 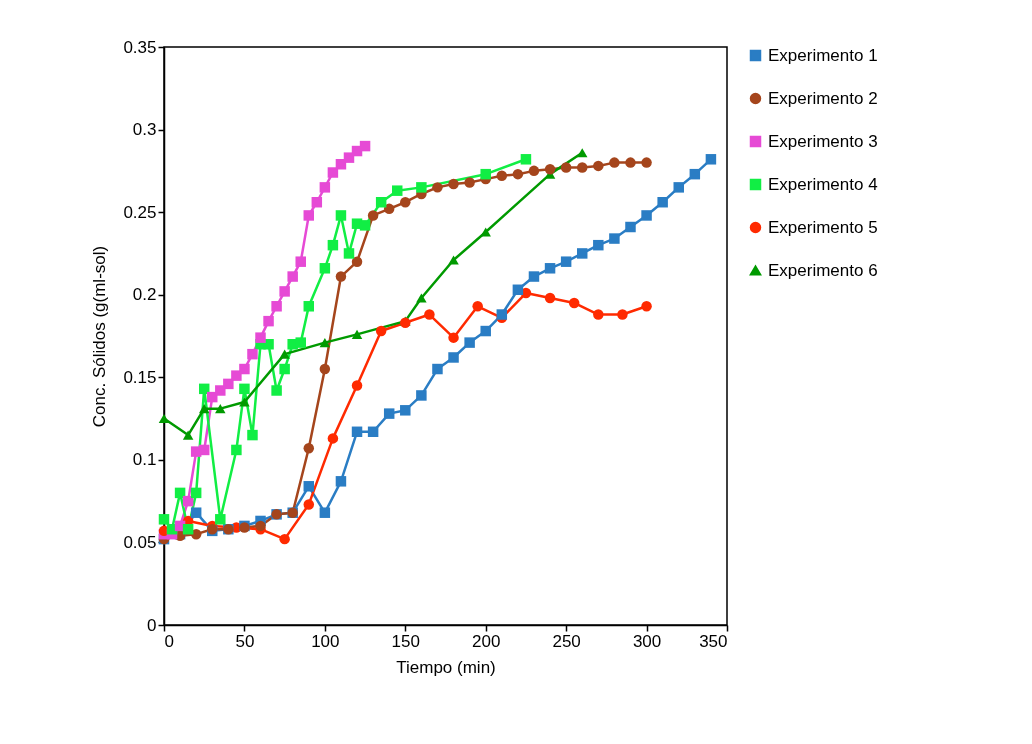 I want to click on legend-label: Experimento 1, so click(x=823, y=55).